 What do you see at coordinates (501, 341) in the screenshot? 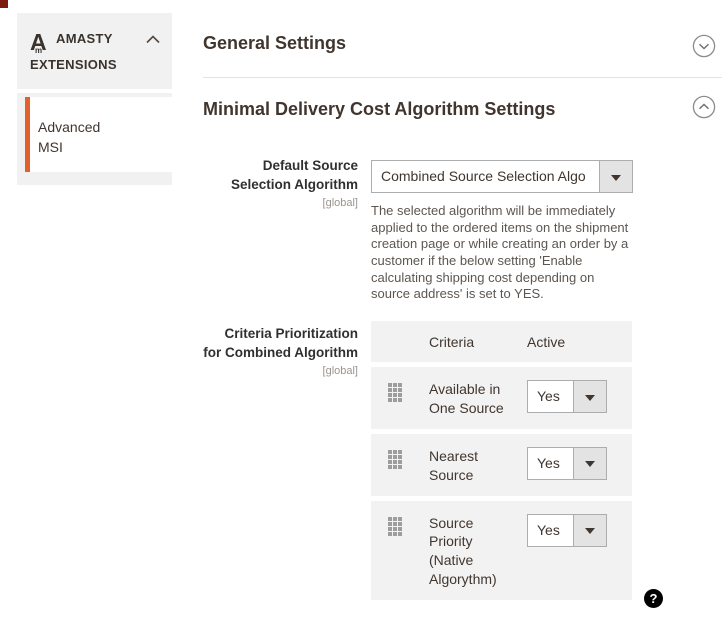
I see `criteria-table-header: Criteria Active` at bounding box center [501, 341].